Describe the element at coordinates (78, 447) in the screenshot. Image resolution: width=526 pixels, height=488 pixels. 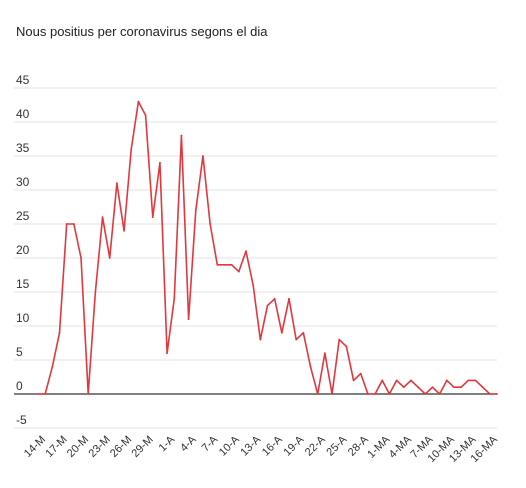
I see `x-tick-label: 20-M` at that location.